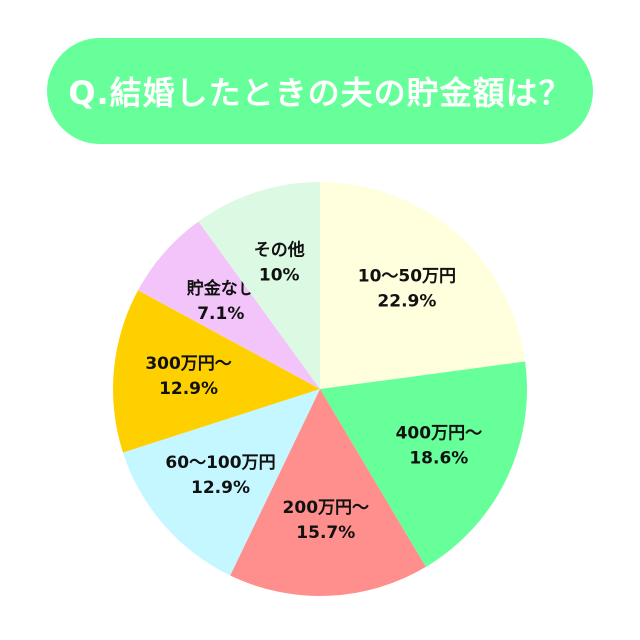 This screenshot has width=640, height=640. Describe the element at coordinates (220, 314) in the screenshot. I see `slice-value-label: 7.1%` at that location.